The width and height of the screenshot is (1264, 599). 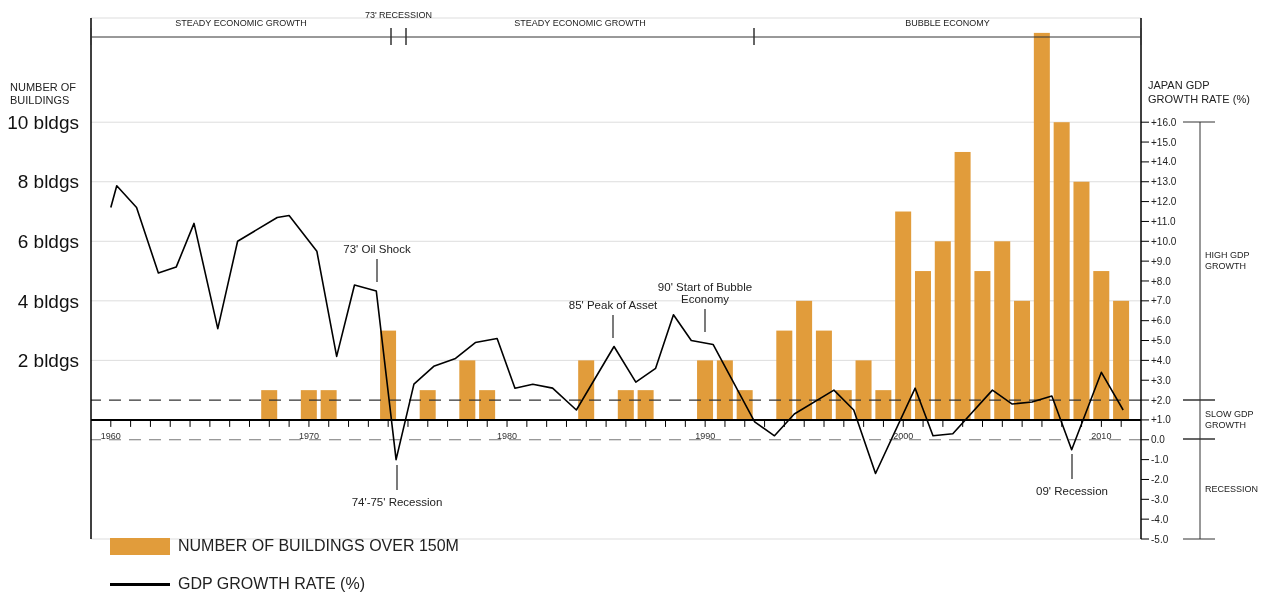 I want to click on annotation: 09' Recession, so click(x=1072, y=491).